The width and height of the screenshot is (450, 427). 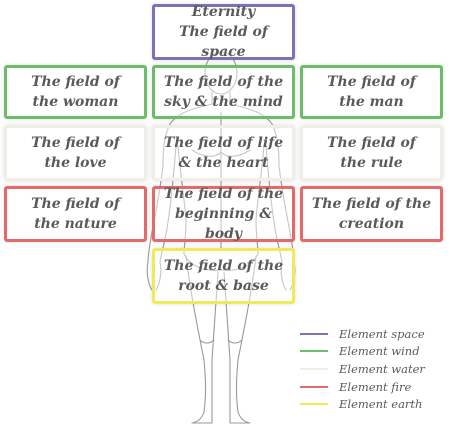 What do you see at coordinates (371, 214) in the screenshot?
I see `field-creation: The field of the creation` at bounding box center [371, 214].